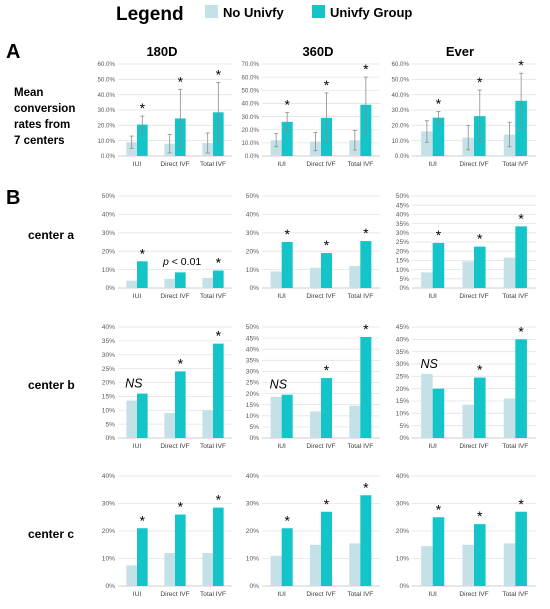 Image resolution: width=550 pixels, height=609 pixels. Describe the element at coordinates (181, 262) in the screenshot. I see `p-value-note: p < 0.01` at that location.